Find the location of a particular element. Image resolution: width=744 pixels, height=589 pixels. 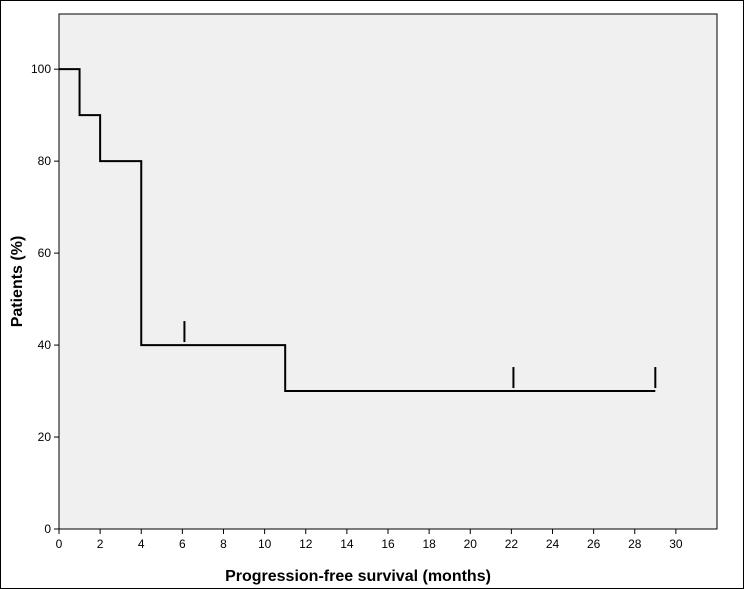

x-axis-title: Progression-free survival (months) is located at coordinates (358, 576).